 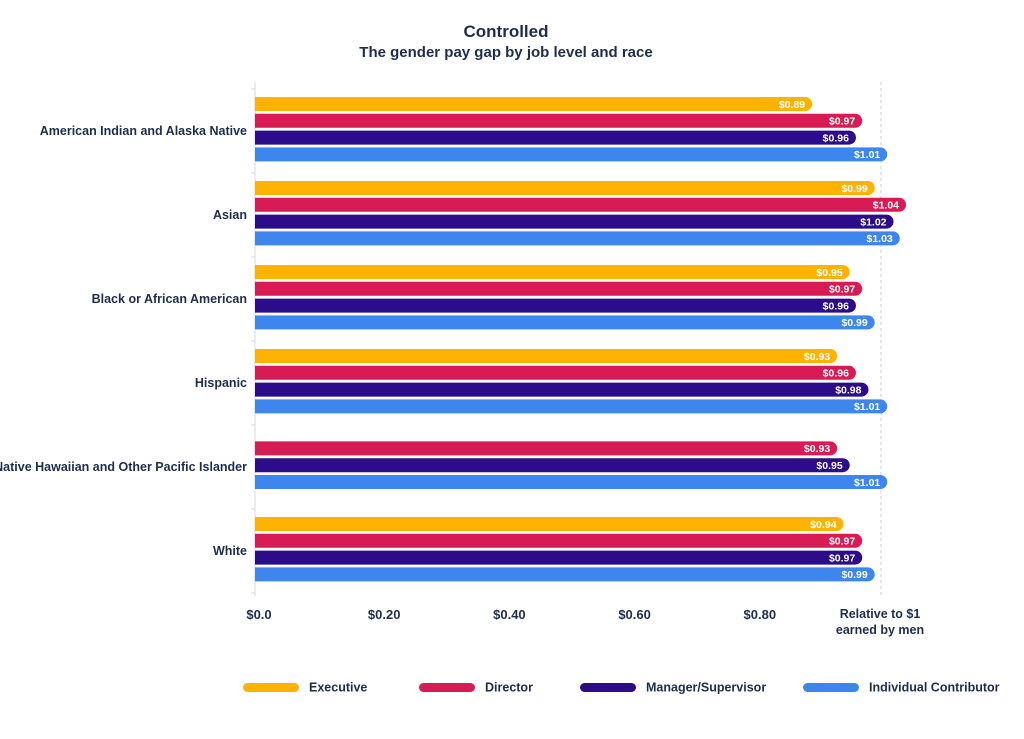 What do you see at coordinates (169, 299) in the screenshot?
I see `category-label-black-or-african-american: Black or African American` at bounding box center [169, 299].